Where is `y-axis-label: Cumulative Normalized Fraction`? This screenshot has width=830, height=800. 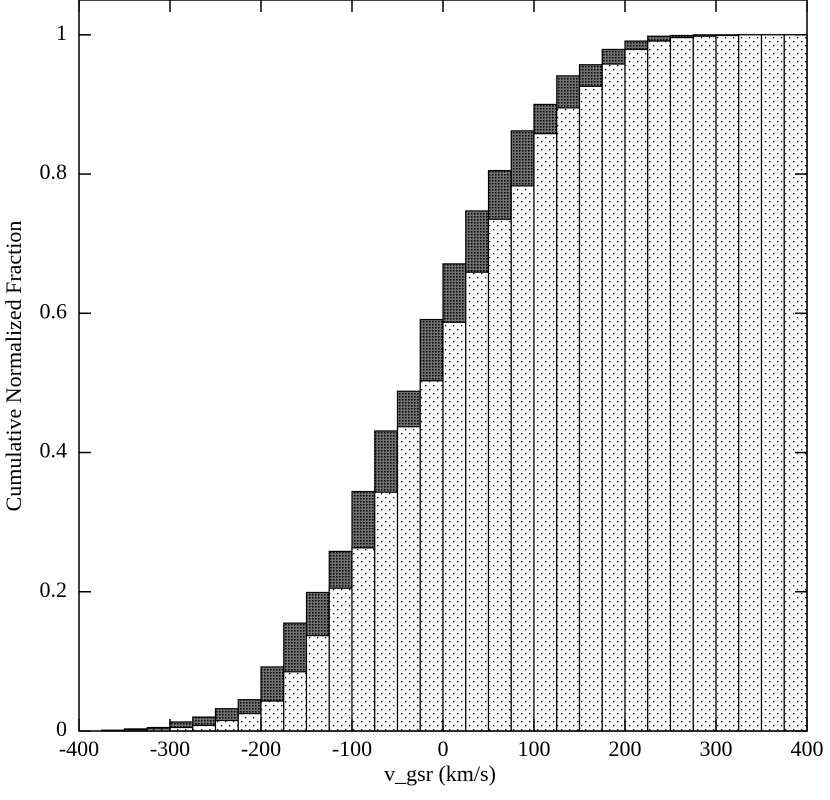 y-axis-label: Cumulative Normalized Fraction is located at coordinates (13, 366).